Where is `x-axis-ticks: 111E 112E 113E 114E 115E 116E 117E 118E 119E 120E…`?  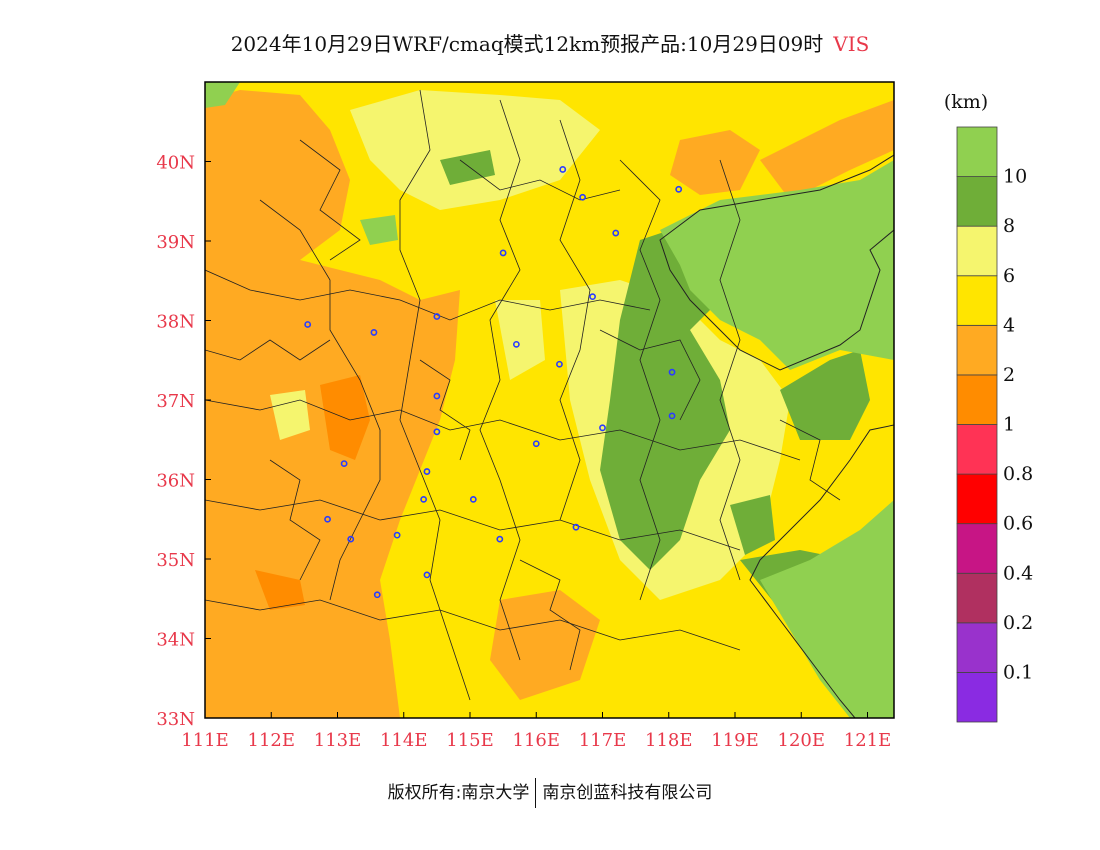 x-axis-ticks: 111E 112E 113E 114E 115E 116E 117E 118E 119E 120E… is located at coordinates (536, 731).